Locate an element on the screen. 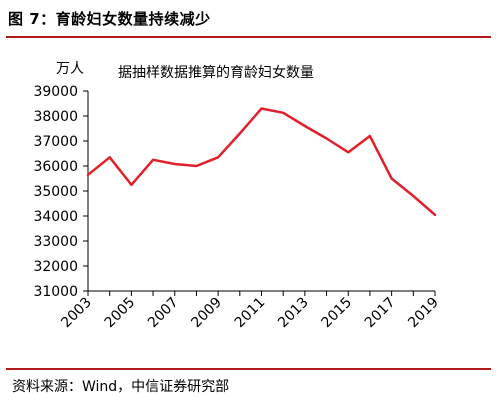 Image resolution: width=499 pixels, height=410 pixels. y-tick-label: 33000 is located at coordinates (55, 242).